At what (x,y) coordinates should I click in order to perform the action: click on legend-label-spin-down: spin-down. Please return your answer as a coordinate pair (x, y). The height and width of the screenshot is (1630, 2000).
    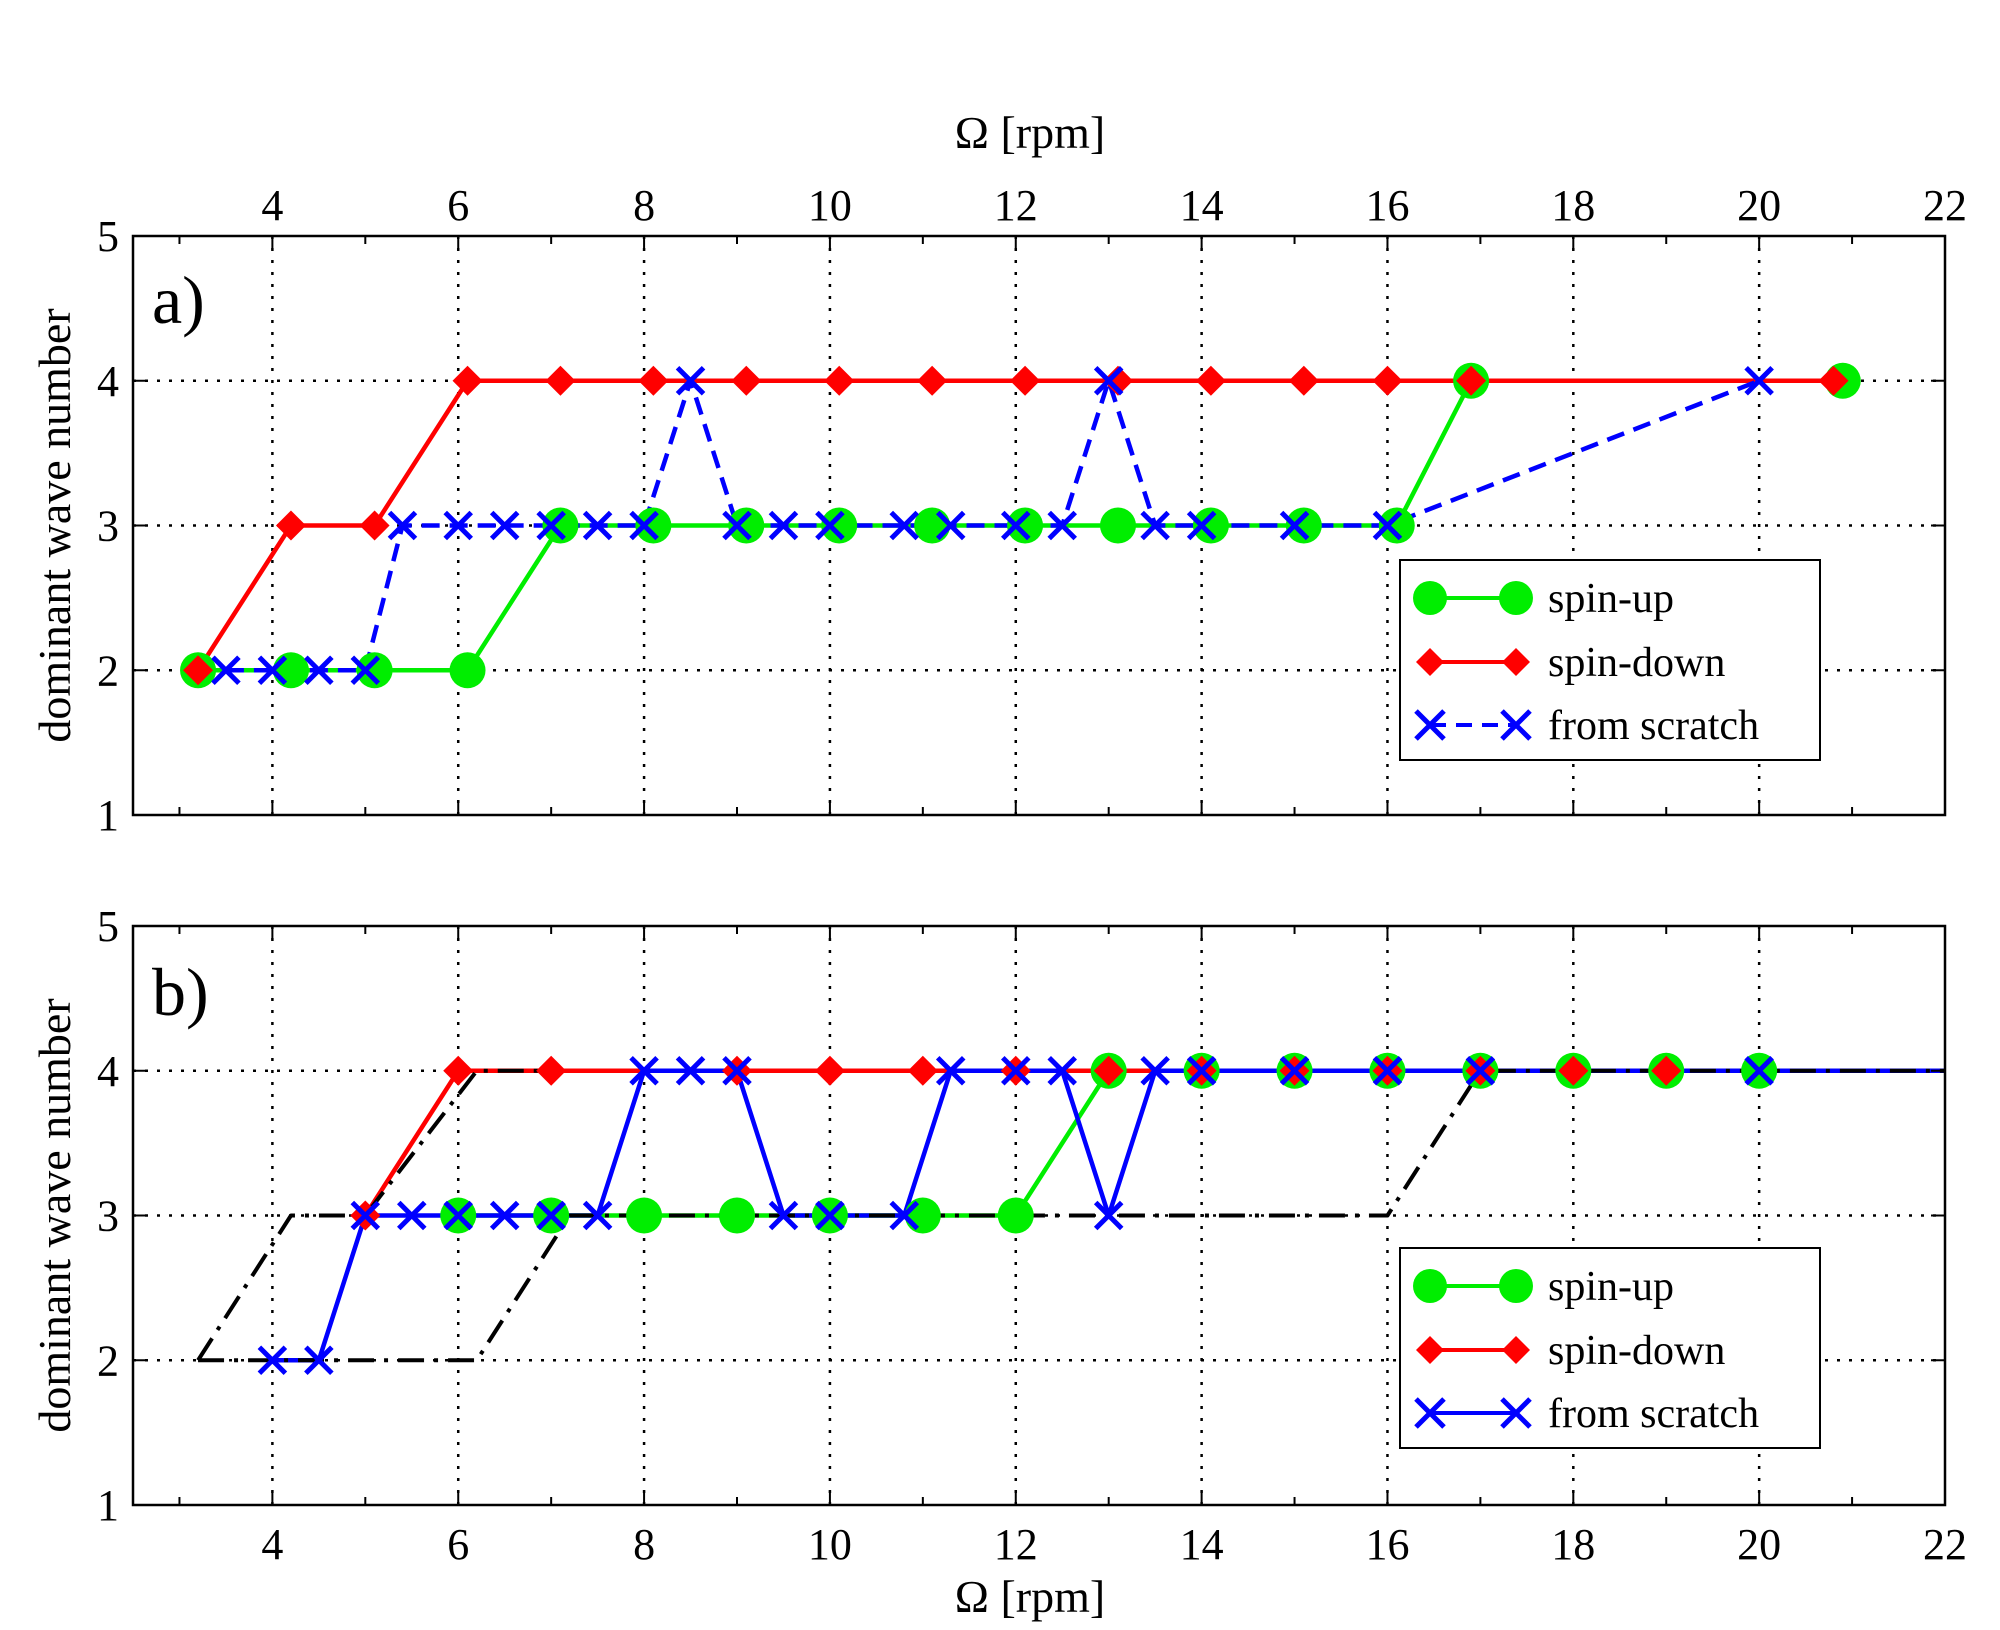
    Looking at the image, I should click on (1636, 1351).